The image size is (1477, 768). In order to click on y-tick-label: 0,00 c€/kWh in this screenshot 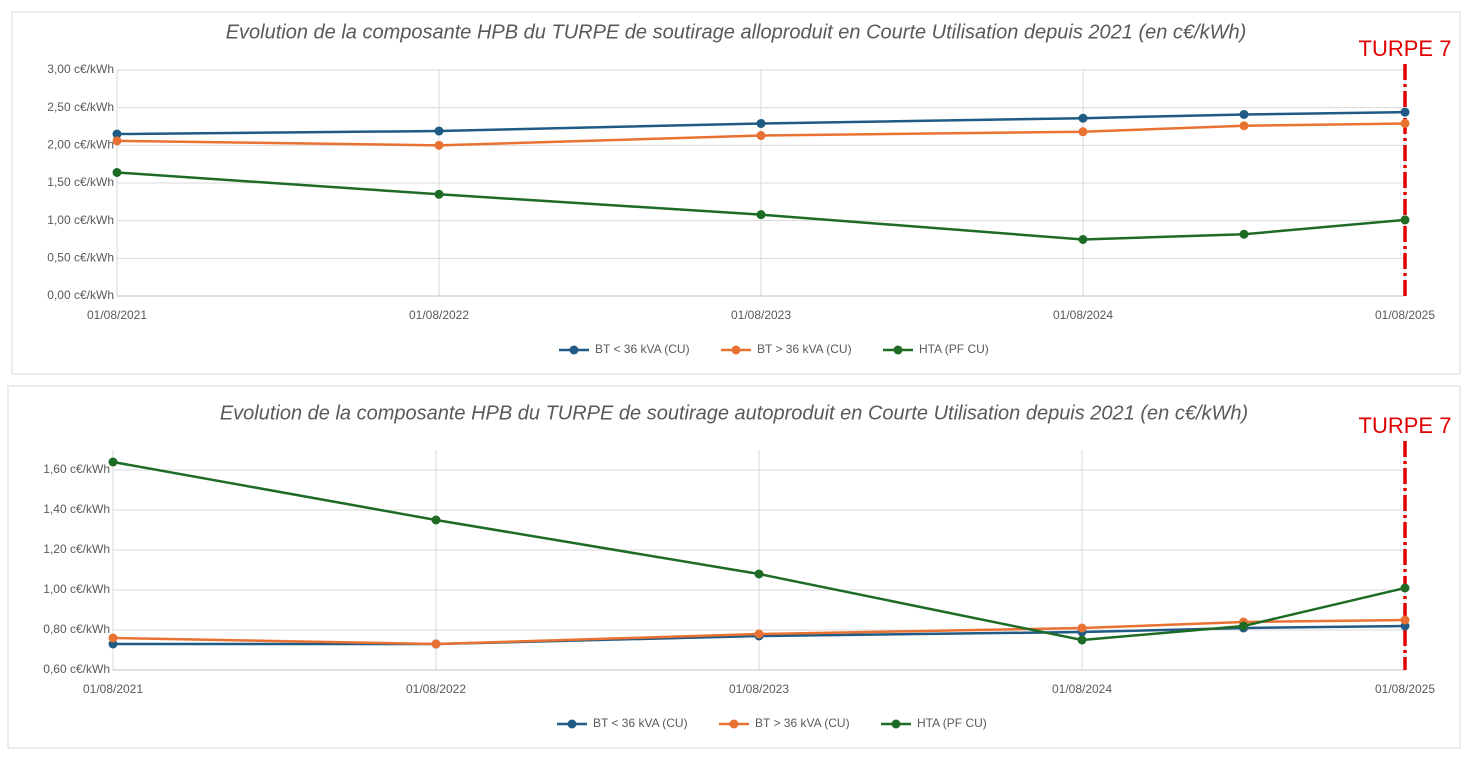, I will do `click(80, 295)`.